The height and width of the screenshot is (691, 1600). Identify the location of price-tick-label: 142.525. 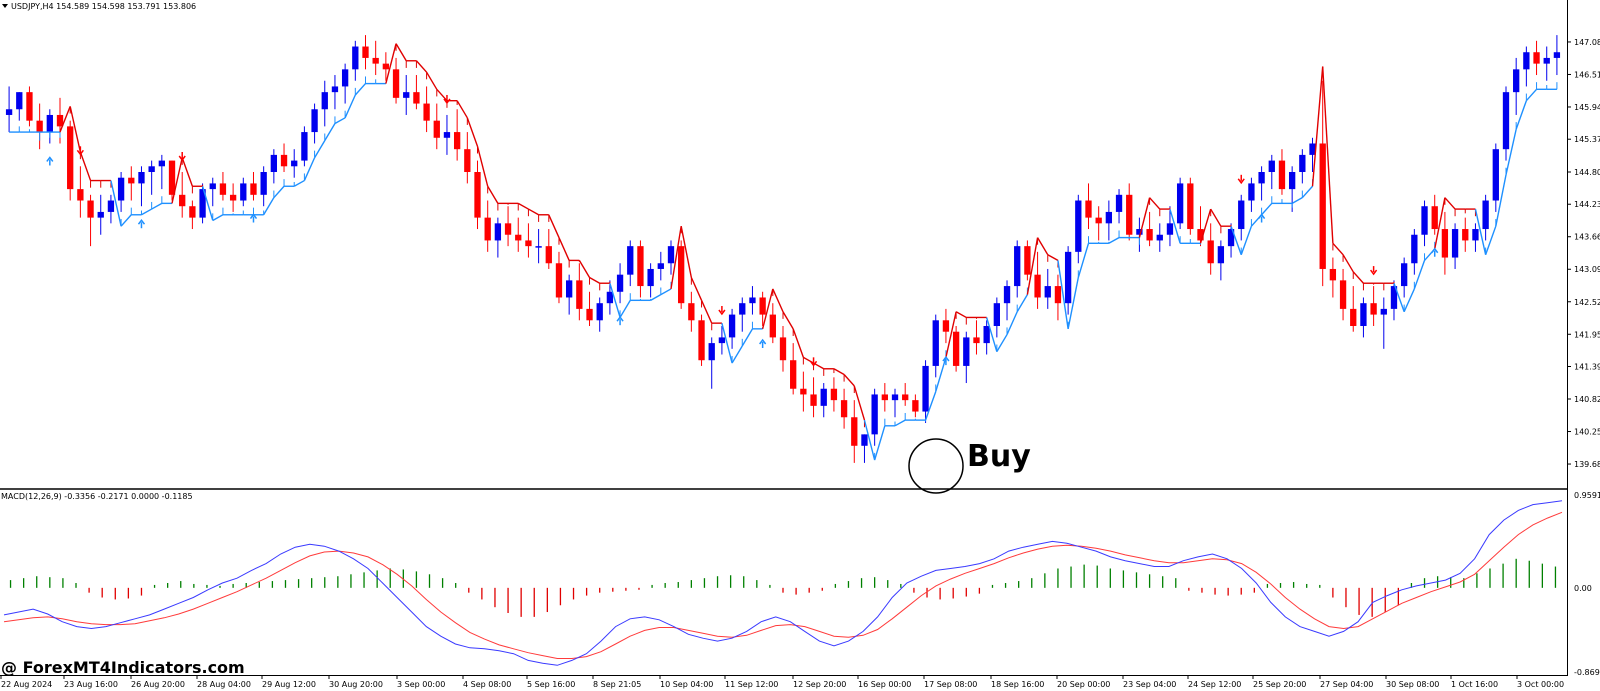
(1587, 302).